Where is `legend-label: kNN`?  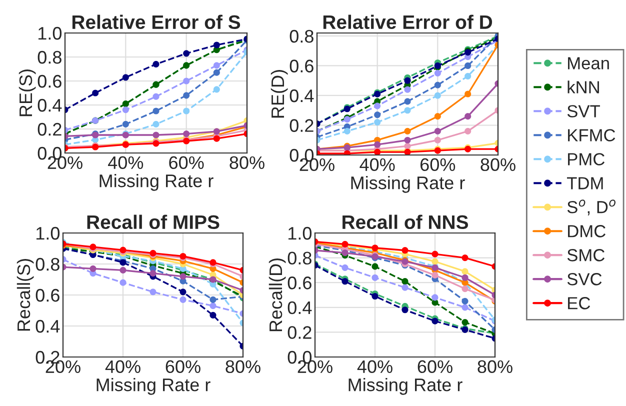 legend-label: kNN is located at coordinates (583, 87).